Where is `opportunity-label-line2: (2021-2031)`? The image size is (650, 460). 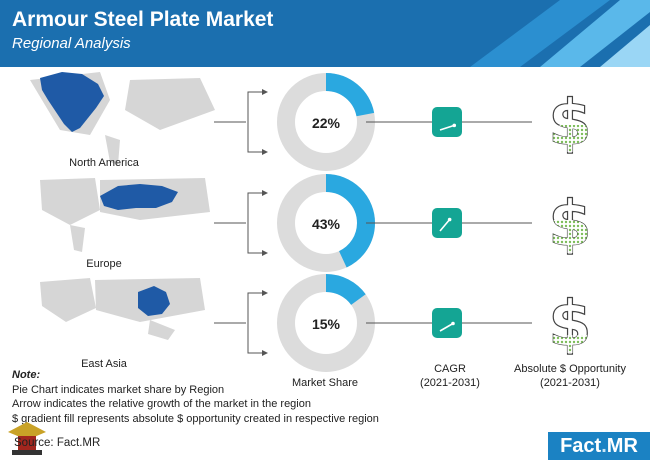 opportunity-label-line2: (2021-2031) is located at coordinates (570, 383).